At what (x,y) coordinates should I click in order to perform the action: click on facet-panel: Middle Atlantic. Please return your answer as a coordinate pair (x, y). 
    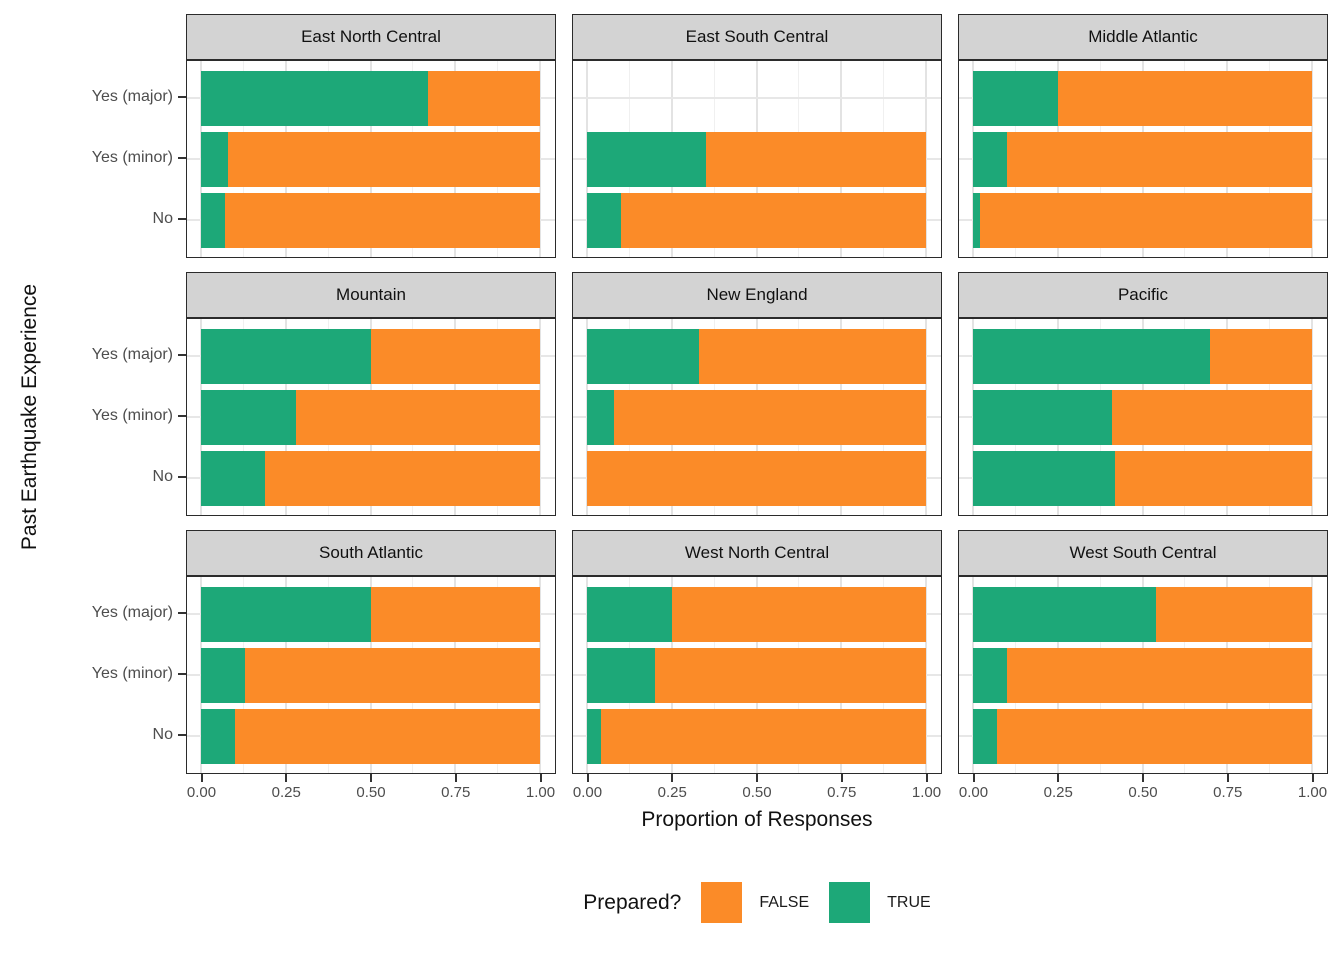
    Looking at the image, I should click on (1143, 136).